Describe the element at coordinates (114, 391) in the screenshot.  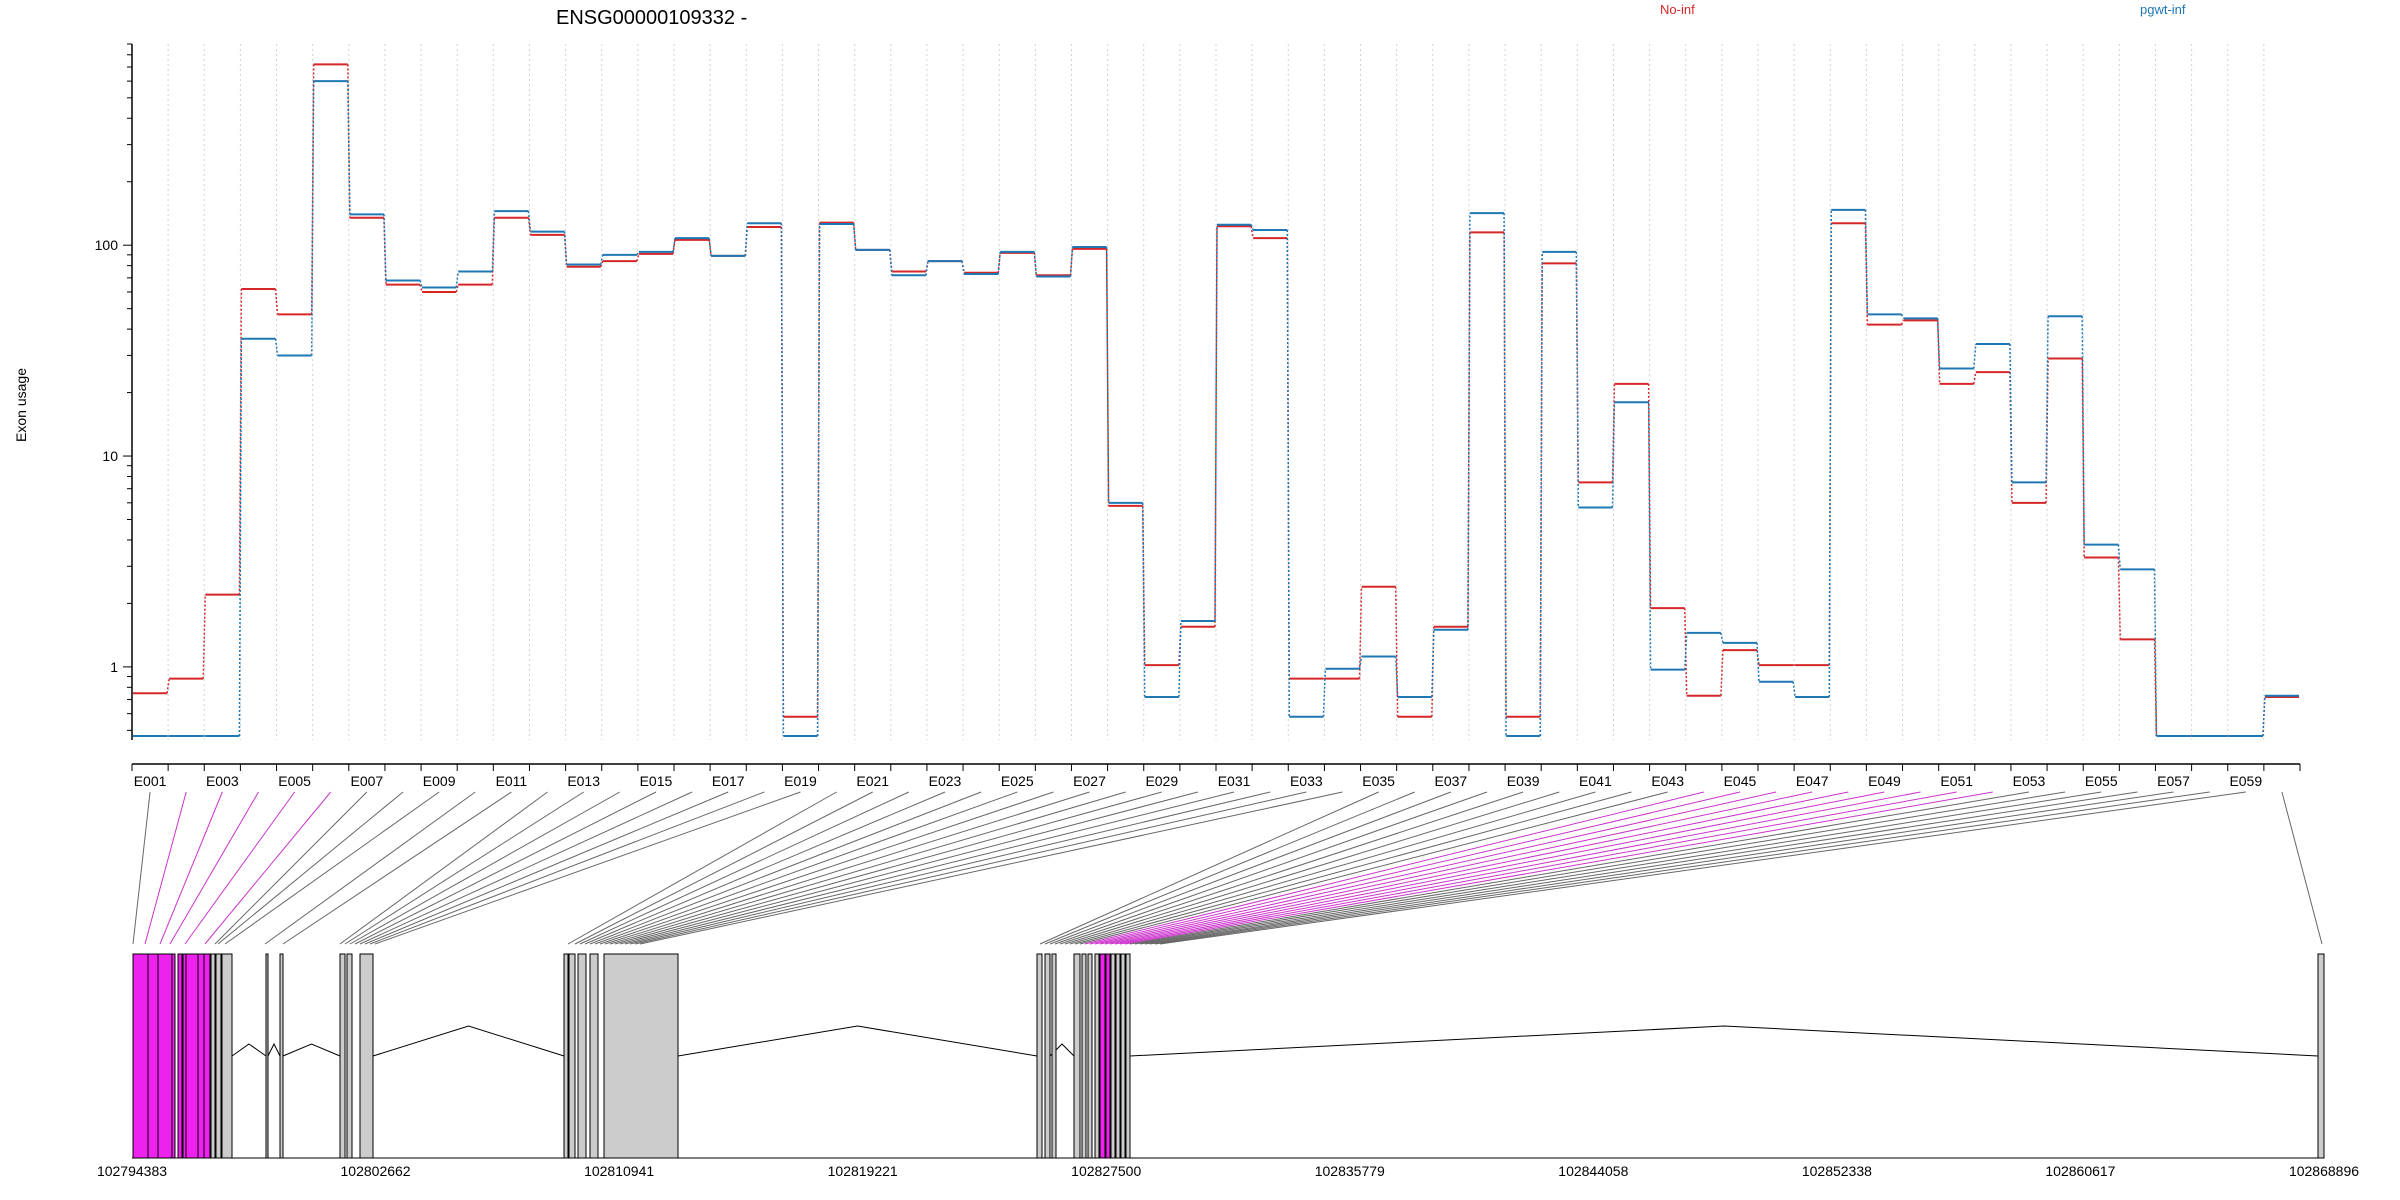
I see `y-axis: 1 10 100` at that location.